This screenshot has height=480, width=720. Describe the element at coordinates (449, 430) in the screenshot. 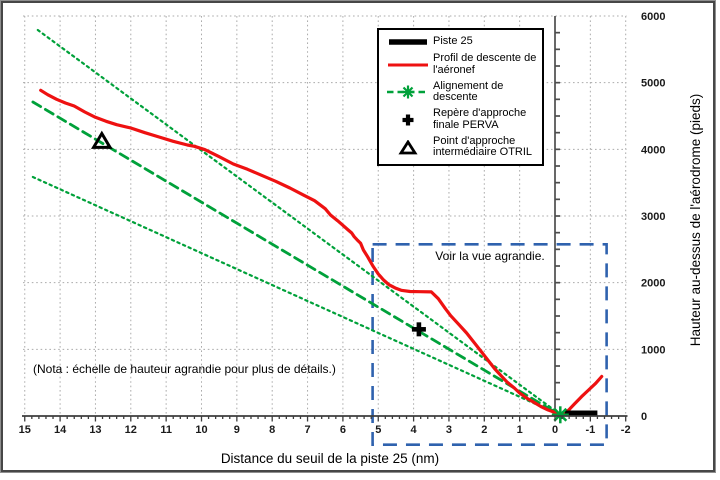

I see `x-tick-label: 3` at that location.